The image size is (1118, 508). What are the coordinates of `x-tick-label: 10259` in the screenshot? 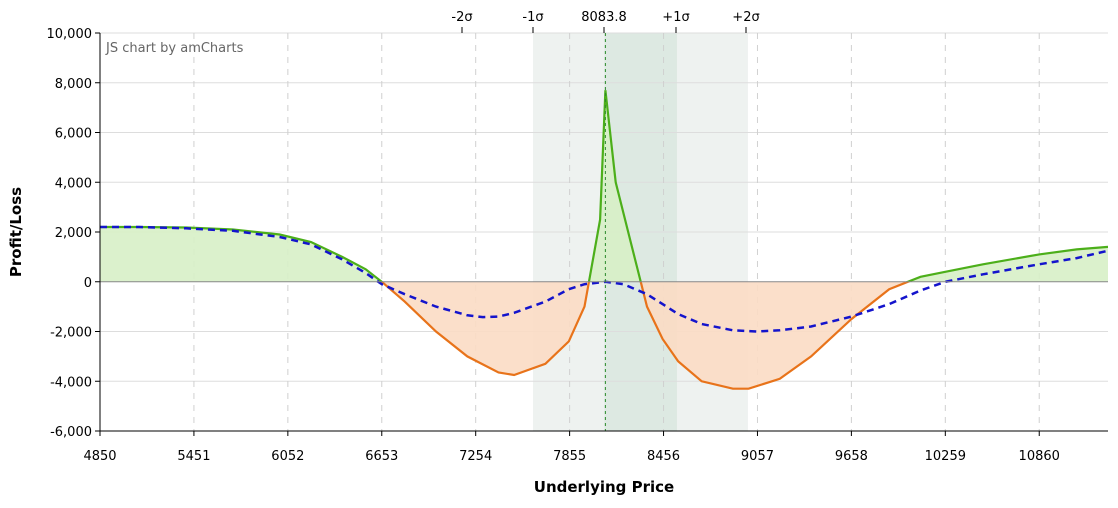 It's located at (945, 456).